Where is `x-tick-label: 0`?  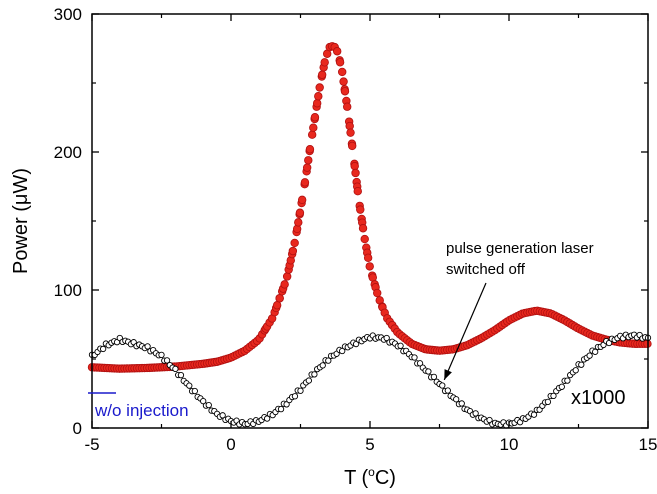 x-tick-label: 0 is located at coordinates (230, 444).